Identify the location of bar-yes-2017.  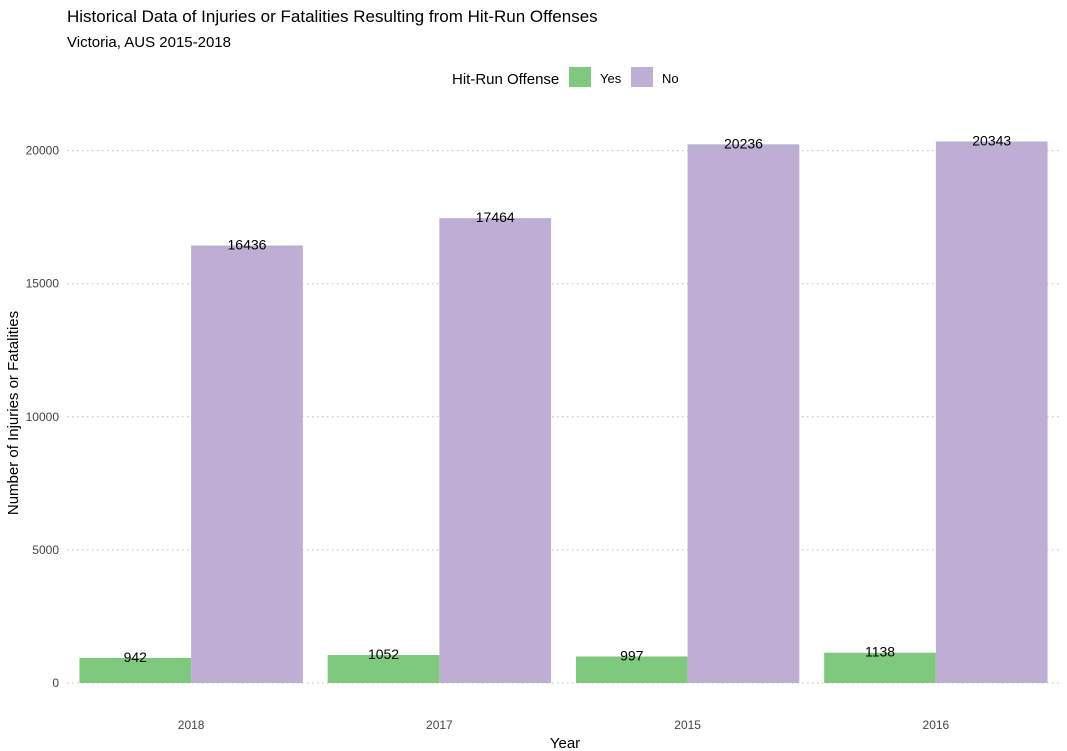
(383, 668).